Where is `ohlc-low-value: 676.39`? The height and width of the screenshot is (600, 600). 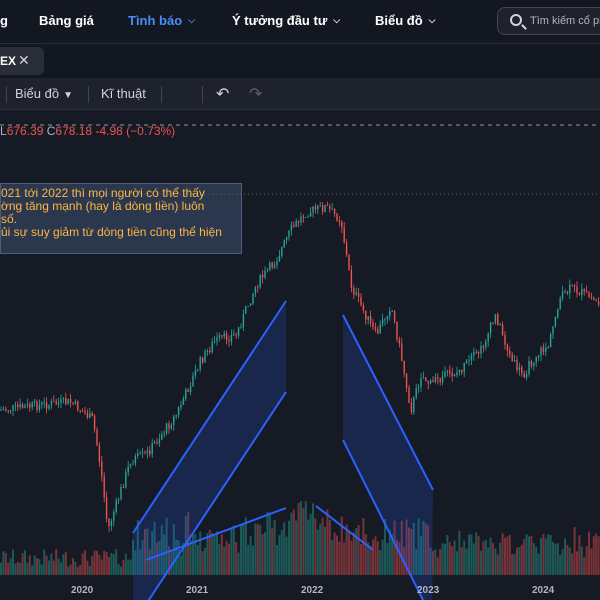
ohlc-low-value: 676.39 is located at coordinates (25, 131).